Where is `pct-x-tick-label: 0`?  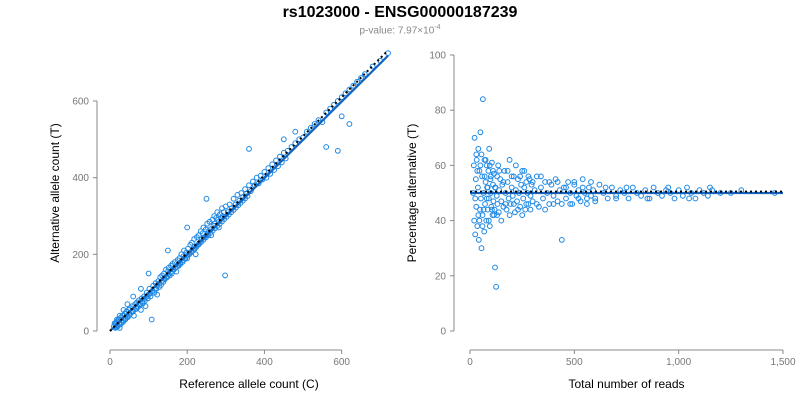
pct-x-tick-label: 0 is located at coordinates (470, 362).